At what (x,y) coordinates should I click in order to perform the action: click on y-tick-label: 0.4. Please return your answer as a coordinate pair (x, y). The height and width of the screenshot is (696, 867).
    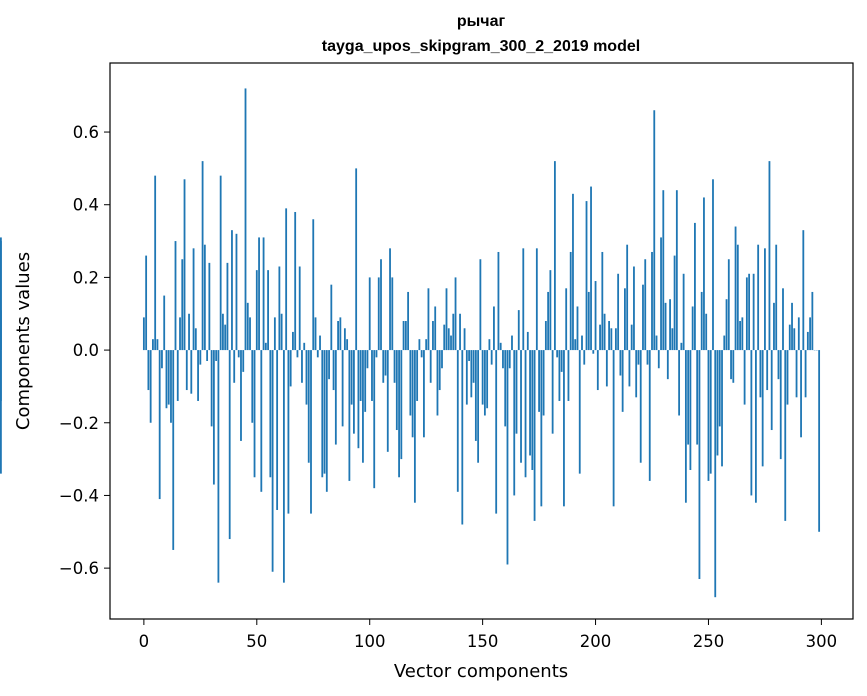
    Looking at the image, I should click on (86, 205).